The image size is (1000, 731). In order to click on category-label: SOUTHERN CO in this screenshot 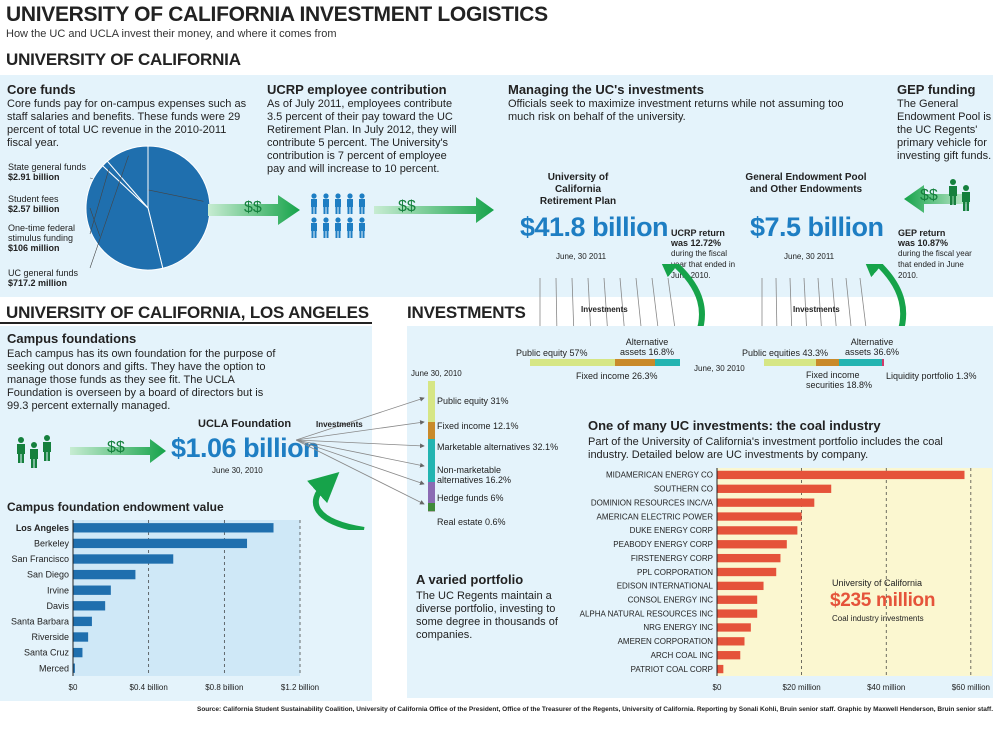, I will do `click(683, 489)`.